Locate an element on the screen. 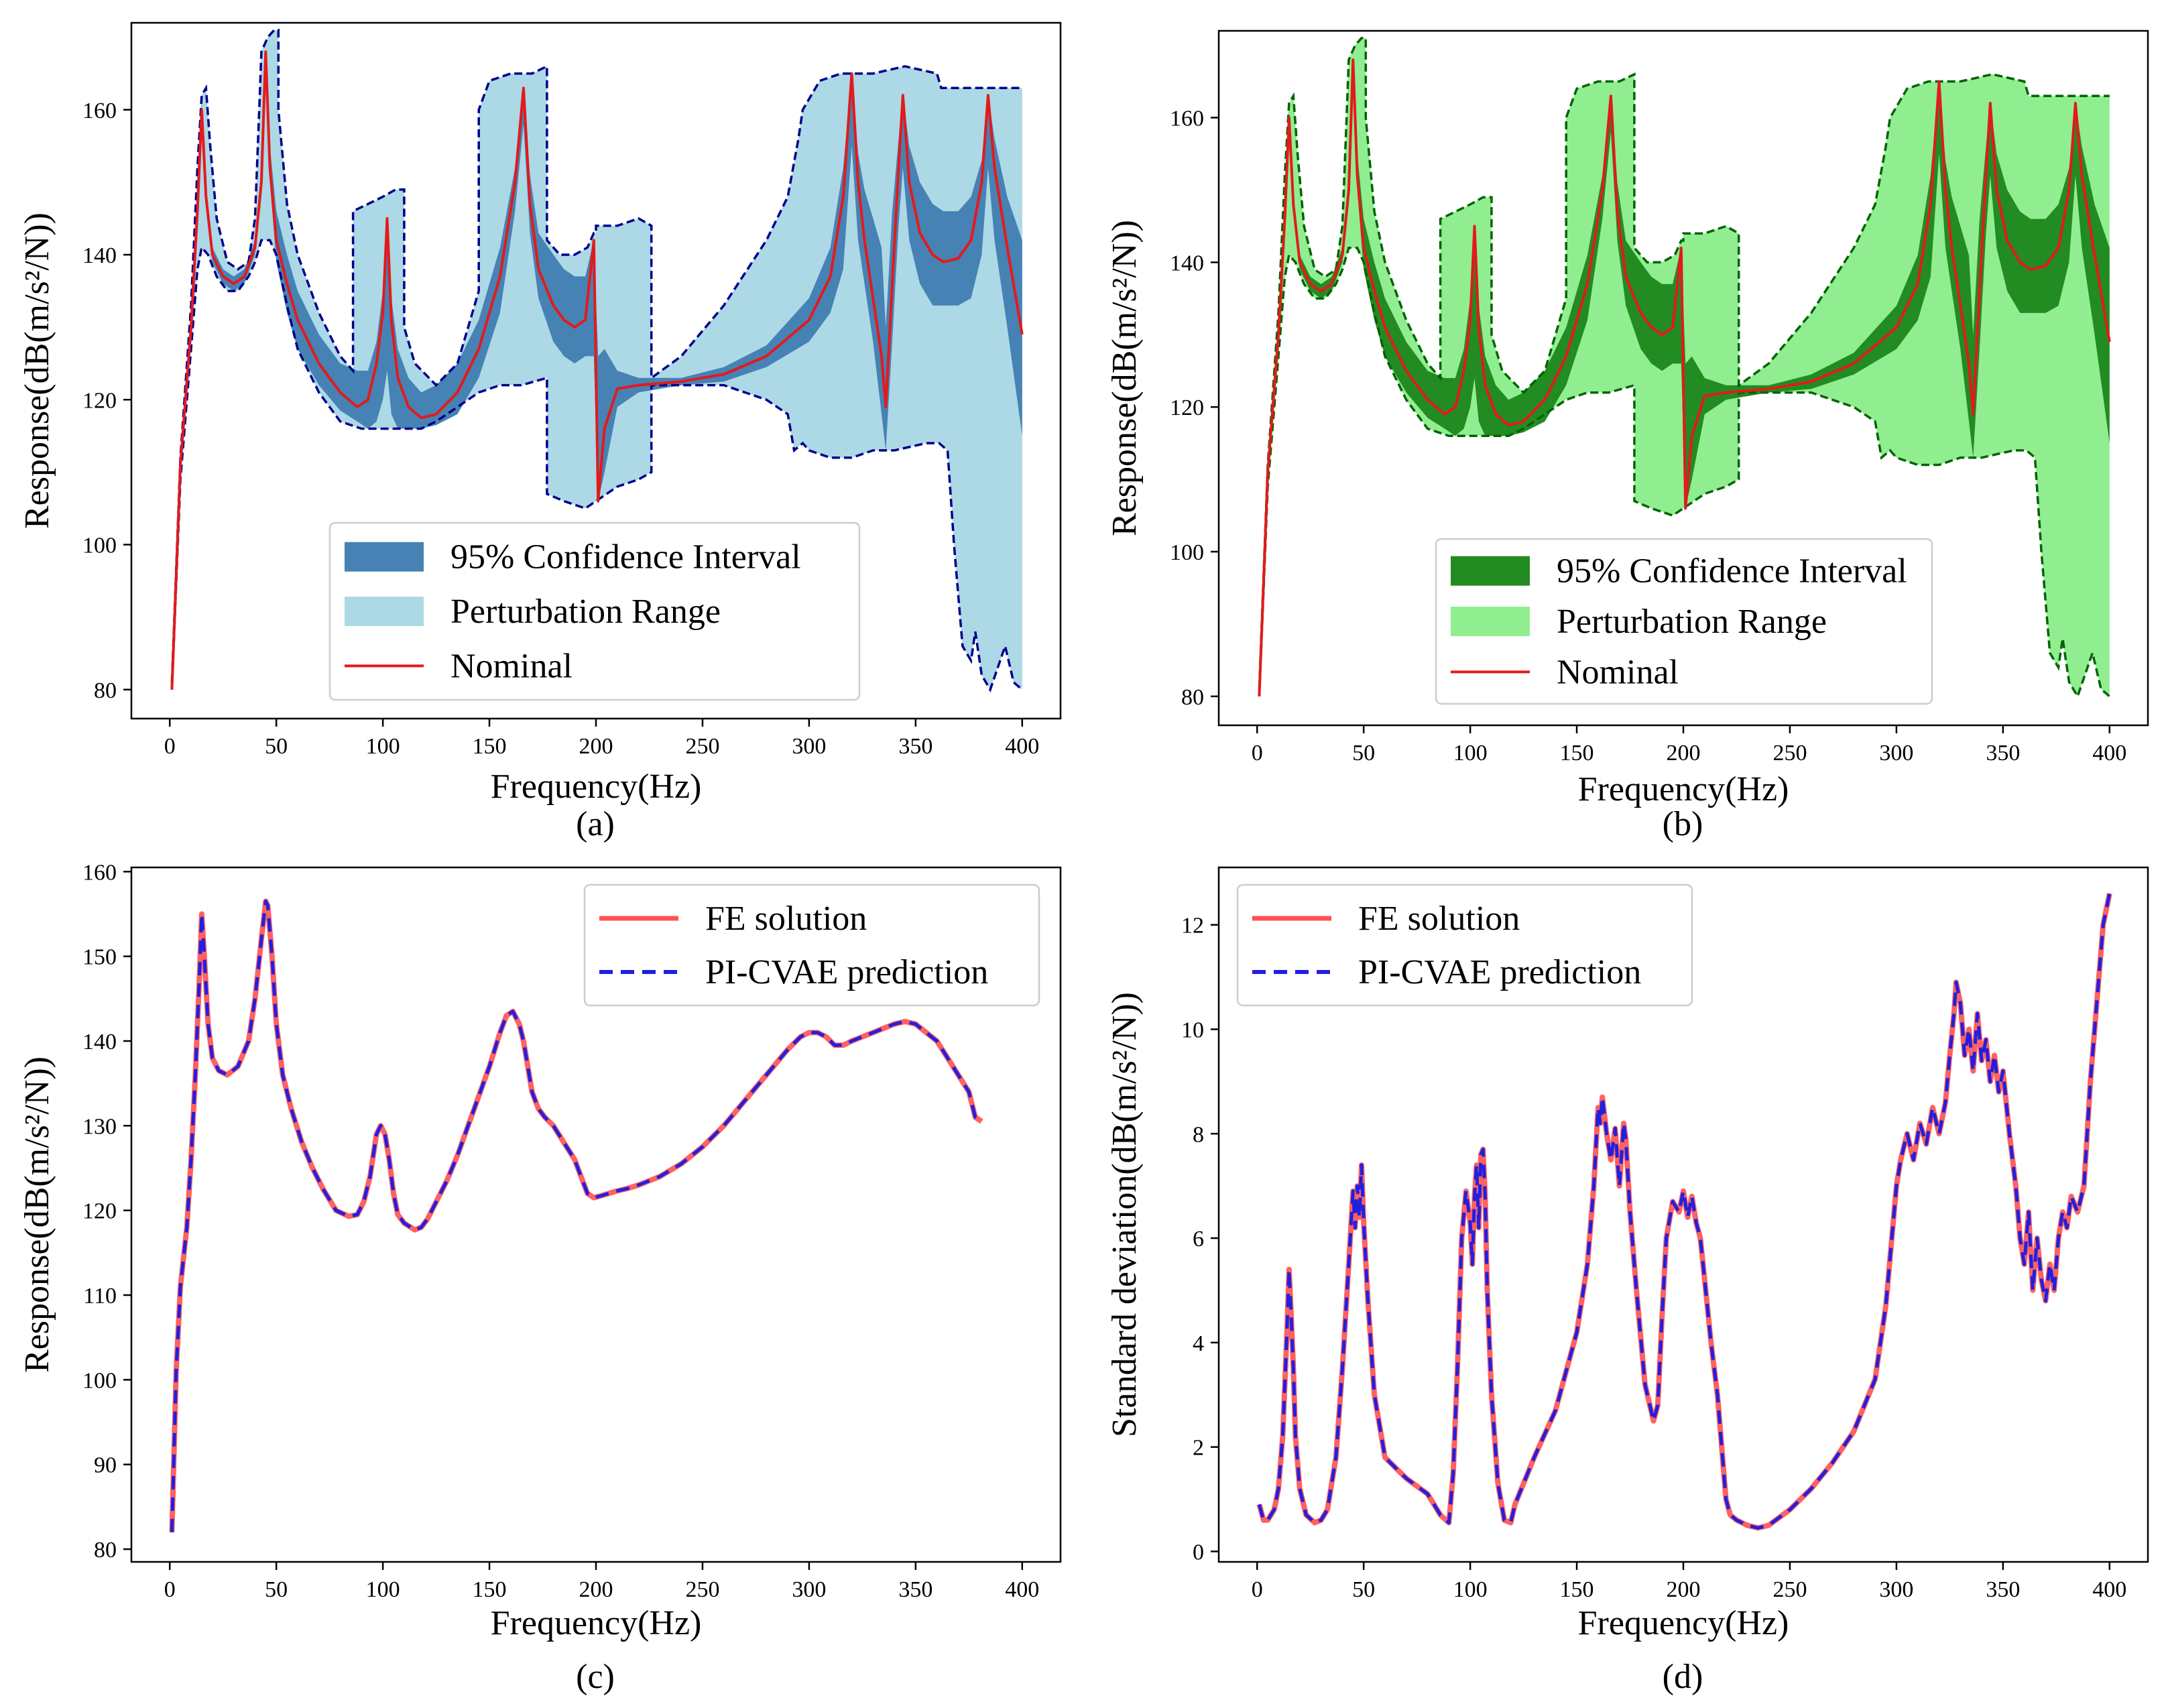 The image size is (2164, 1708). y-axis-label: Standard deviation(dB(m/s²/N)) is located at coordinates (1124, 1214).